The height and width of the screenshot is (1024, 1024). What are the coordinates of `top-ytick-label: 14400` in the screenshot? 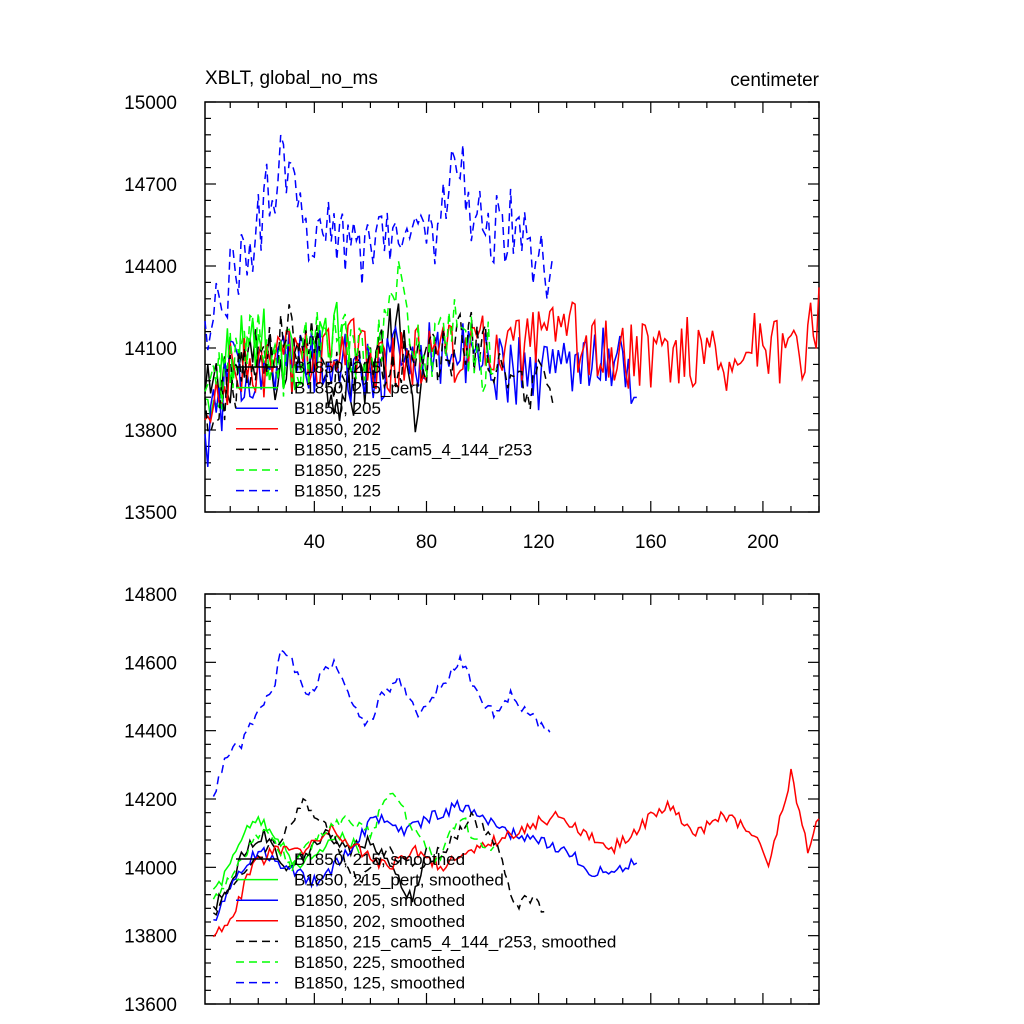 It's located at (150, 267).